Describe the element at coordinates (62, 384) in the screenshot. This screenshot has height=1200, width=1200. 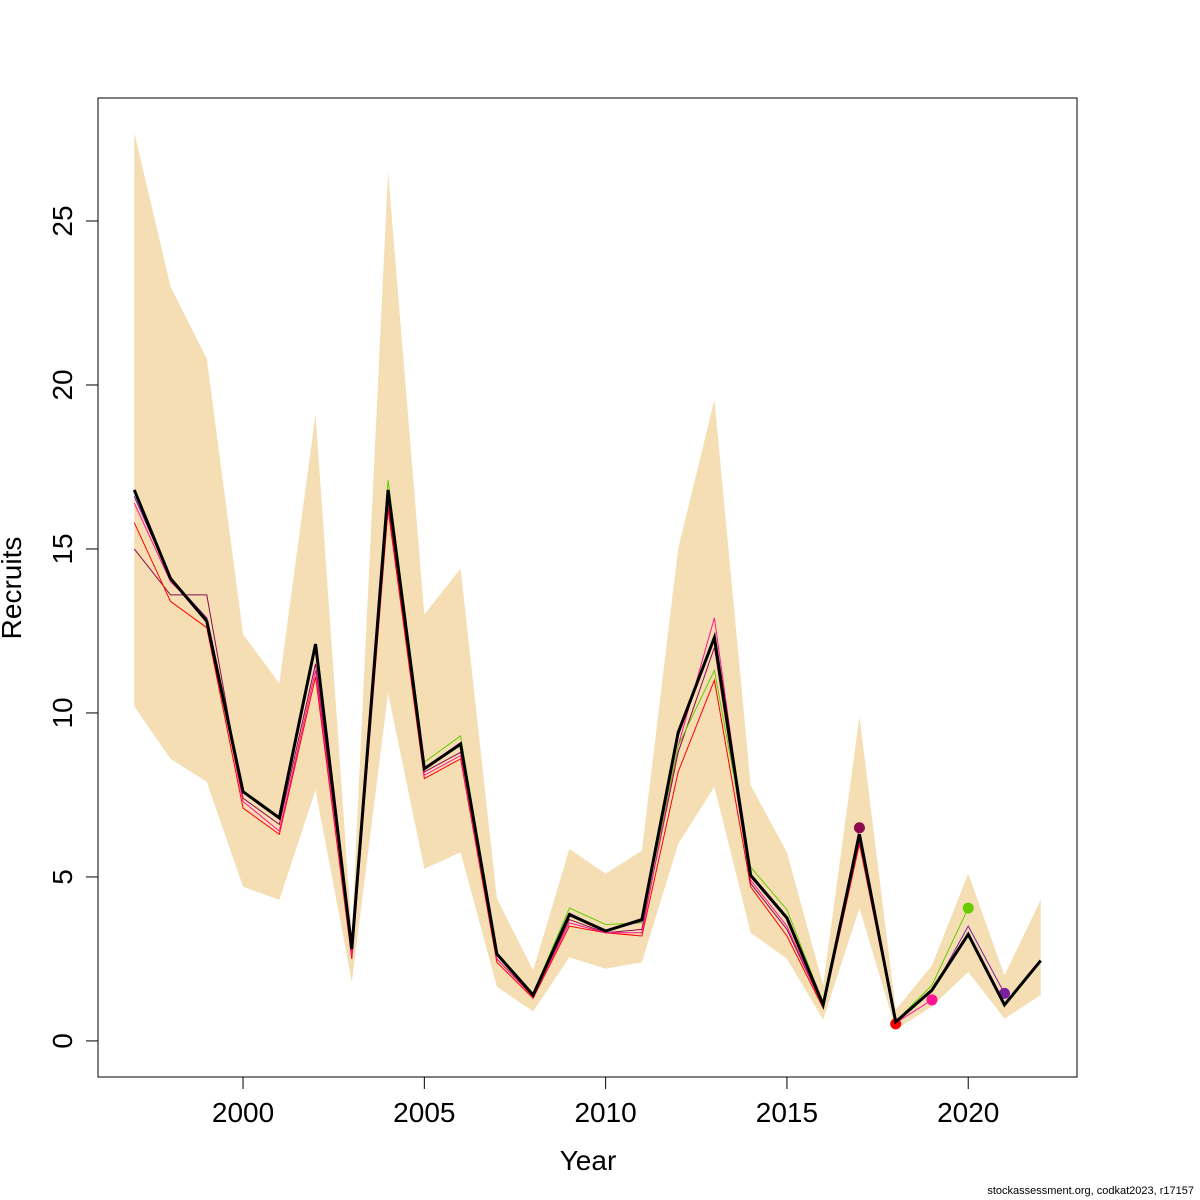
I see `y-tick-label: 20` at that location.